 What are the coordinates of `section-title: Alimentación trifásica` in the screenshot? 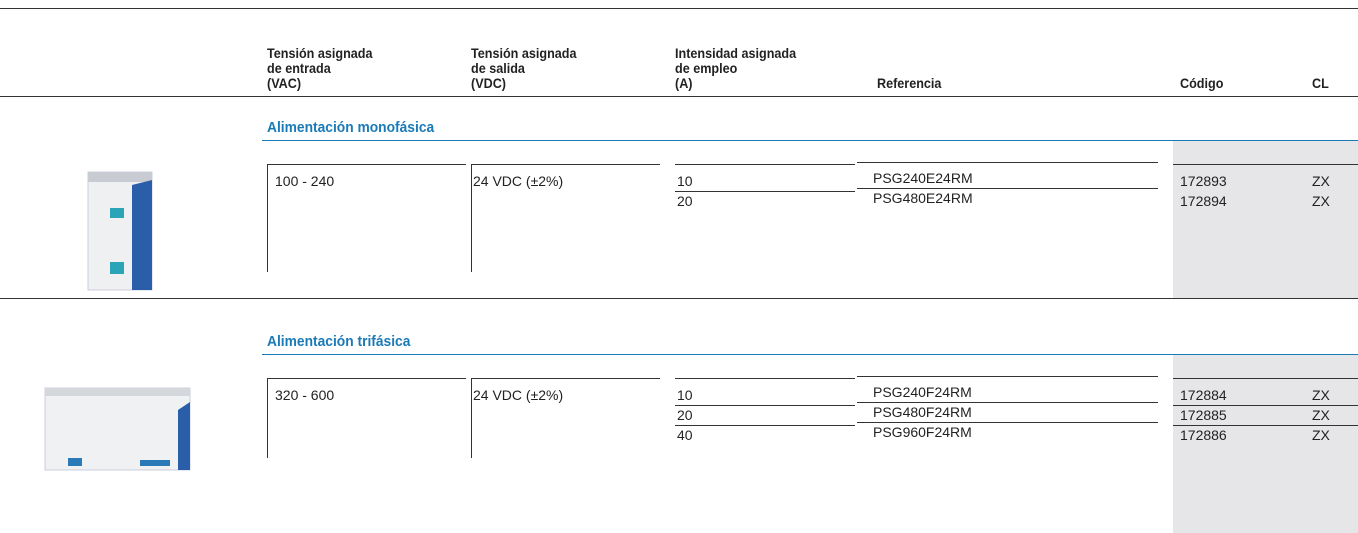 It's located at (339, 341).